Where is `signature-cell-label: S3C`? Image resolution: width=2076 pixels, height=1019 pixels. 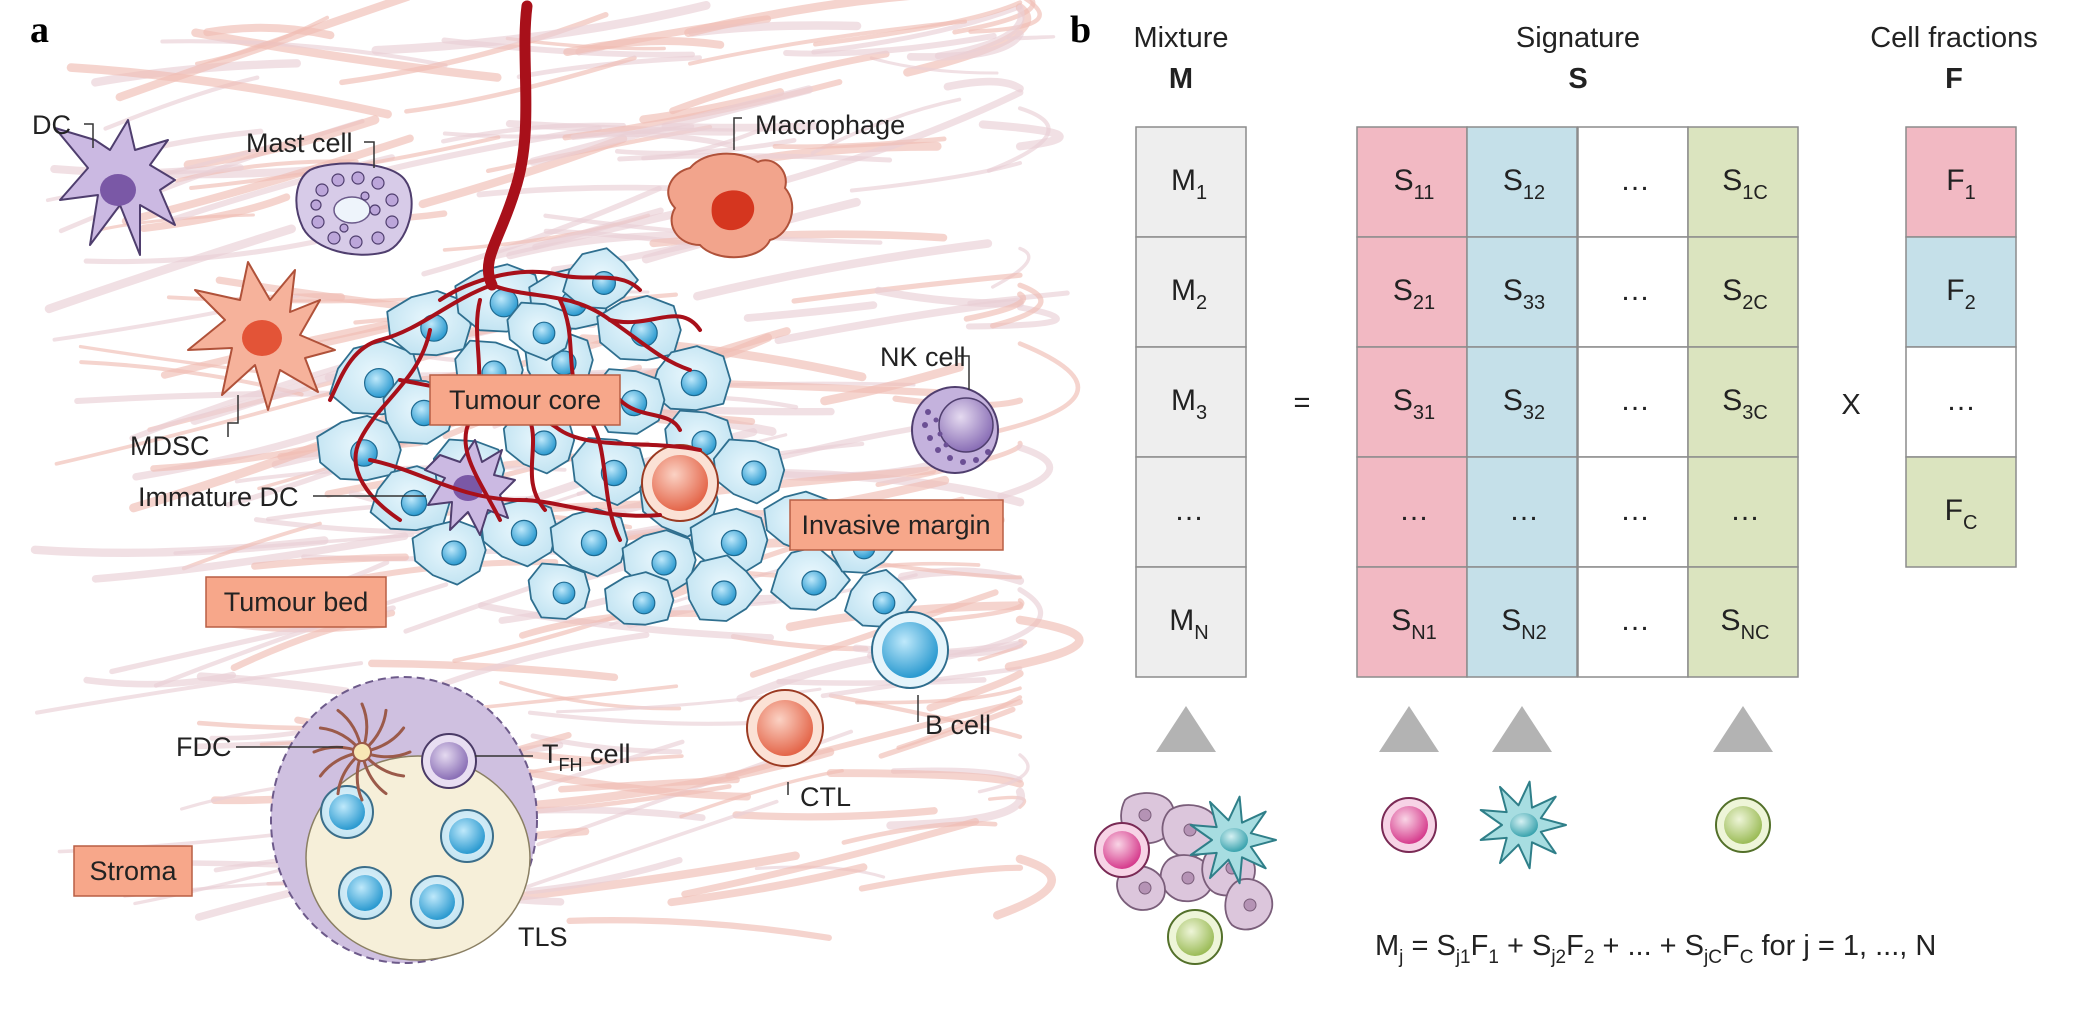
signature-cell-label: S3C is located at coordinates (1745, 404).